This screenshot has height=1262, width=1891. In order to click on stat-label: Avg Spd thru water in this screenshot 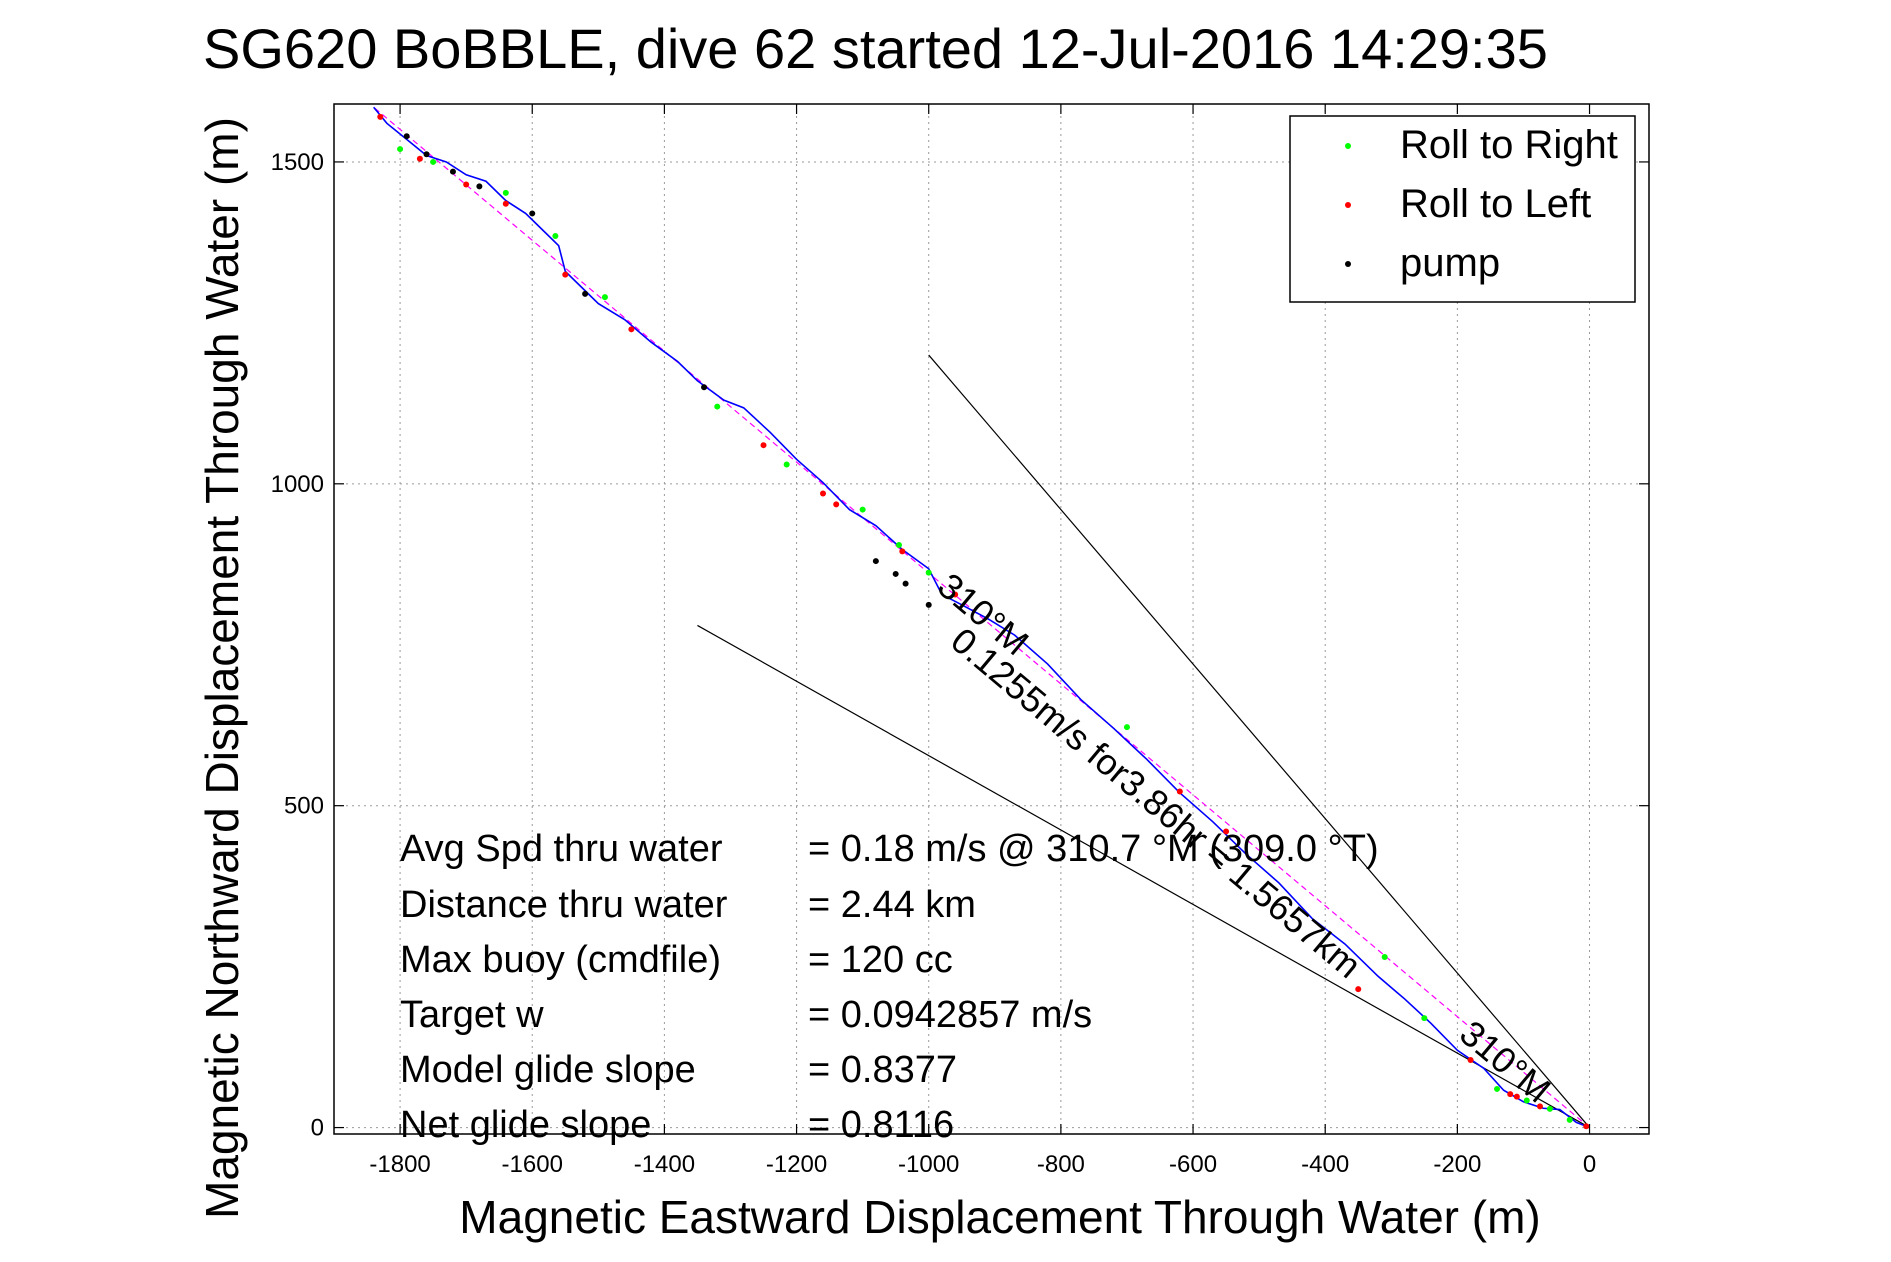, I will do `click(561, 849)`.